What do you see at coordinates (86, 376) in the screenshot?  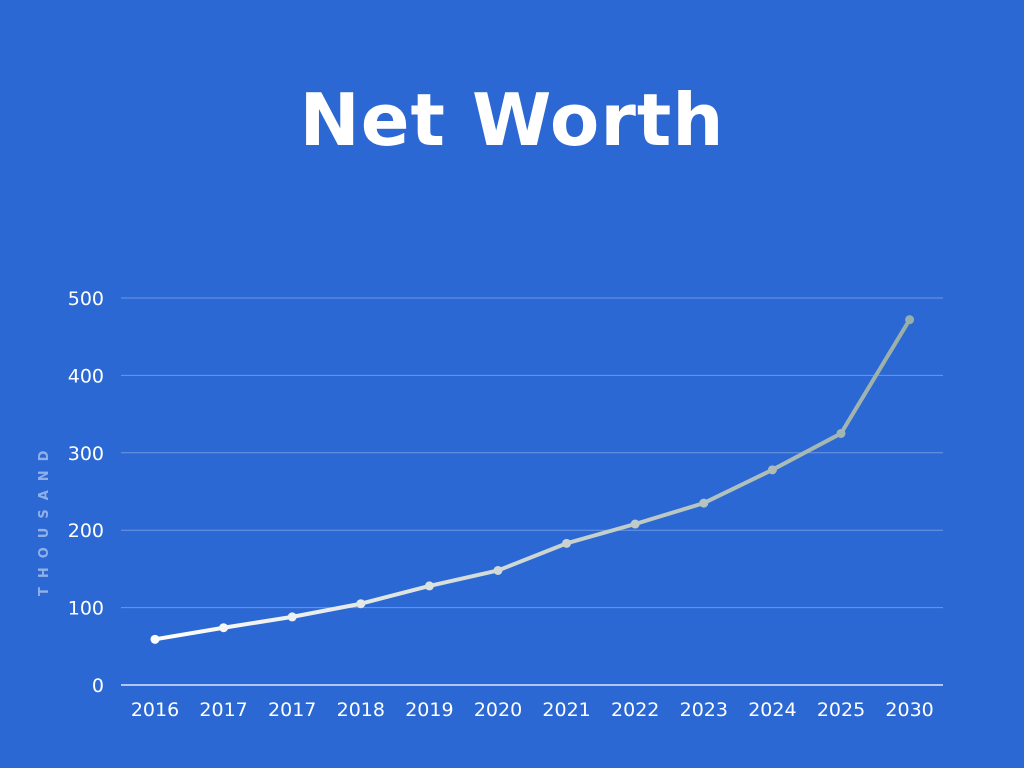 I see `y-tick-label: 400` at bounding box center [86, 376].